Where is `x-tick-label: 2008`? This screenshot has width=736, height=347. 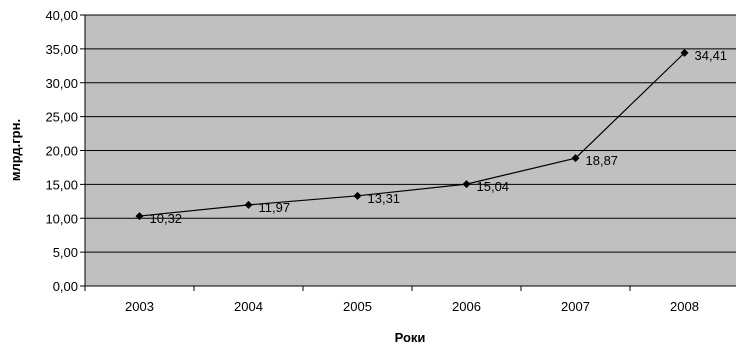 x-tick-label: 2008 is located at coordinates (684, 306).